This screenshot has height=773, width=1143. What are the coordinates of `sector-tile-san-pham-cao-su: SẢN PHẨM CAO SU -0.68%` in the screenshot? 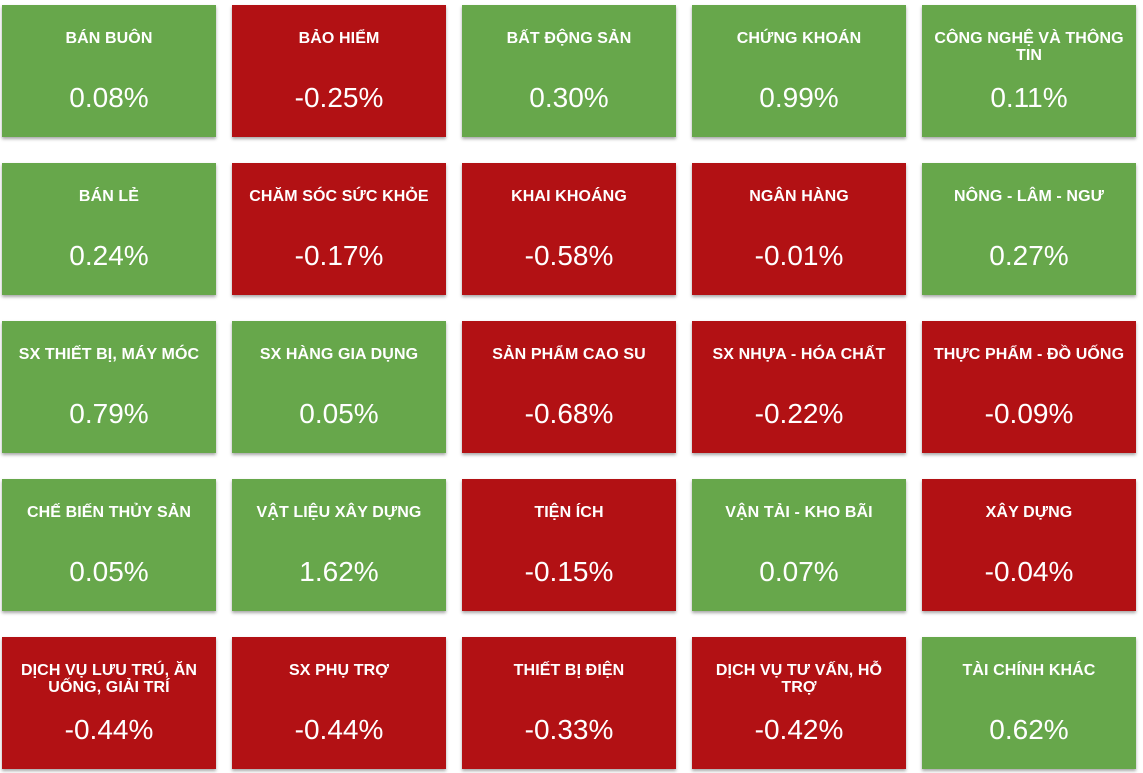 It's located at (569, 387).